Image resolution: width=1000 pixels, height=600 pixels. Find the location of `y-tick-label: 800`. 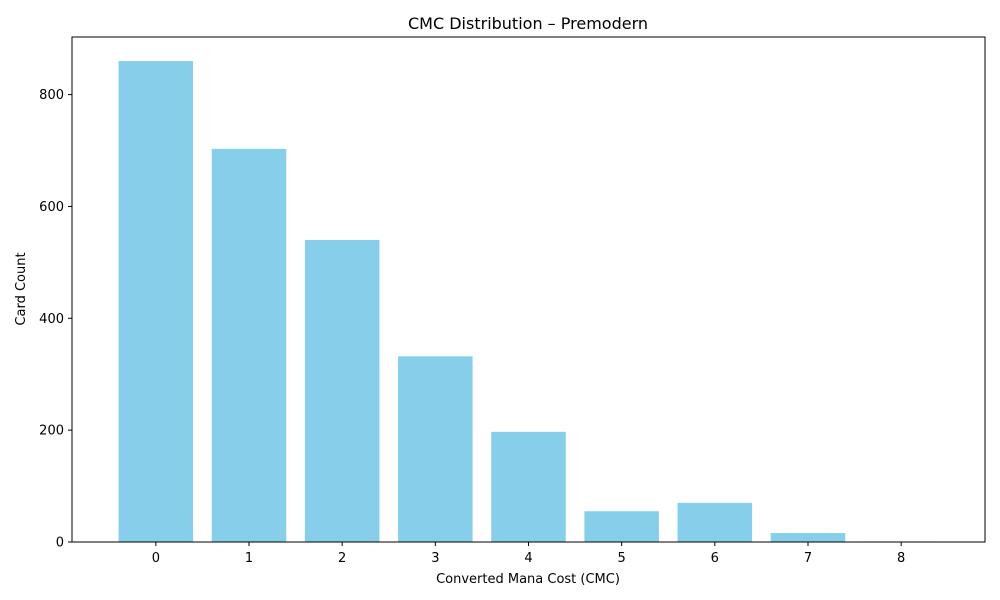

y-tick-label: 800 is located at coordinates (51, 95).